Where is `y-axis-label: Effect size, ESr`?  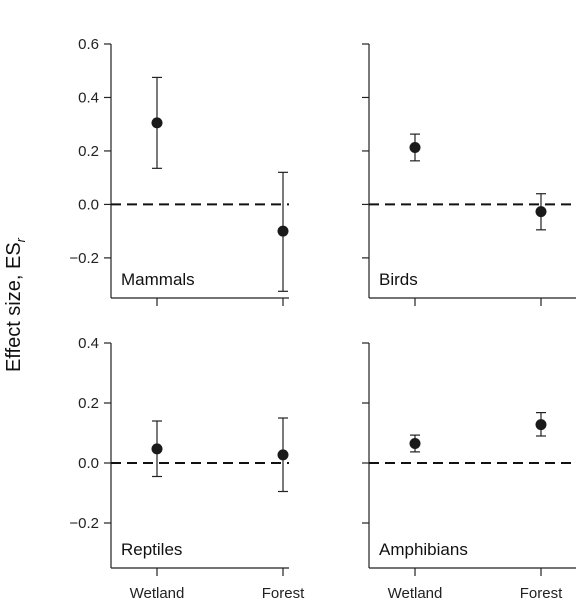
y-axis-label: Effect size, ESr is located at coordinates (15, 304).